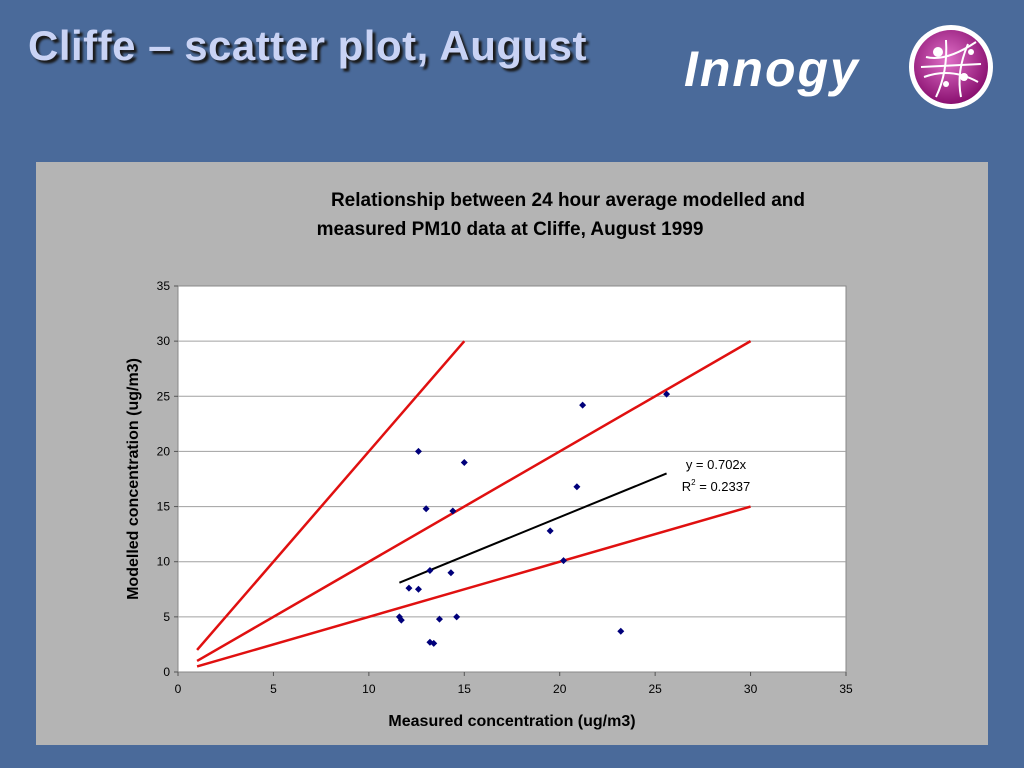 The image size is (1024, 768). Describe the element at coordinates (511, 721) in the screenshot. I see `x-axis-label: Measured concentration (ug/m3)` at that location.